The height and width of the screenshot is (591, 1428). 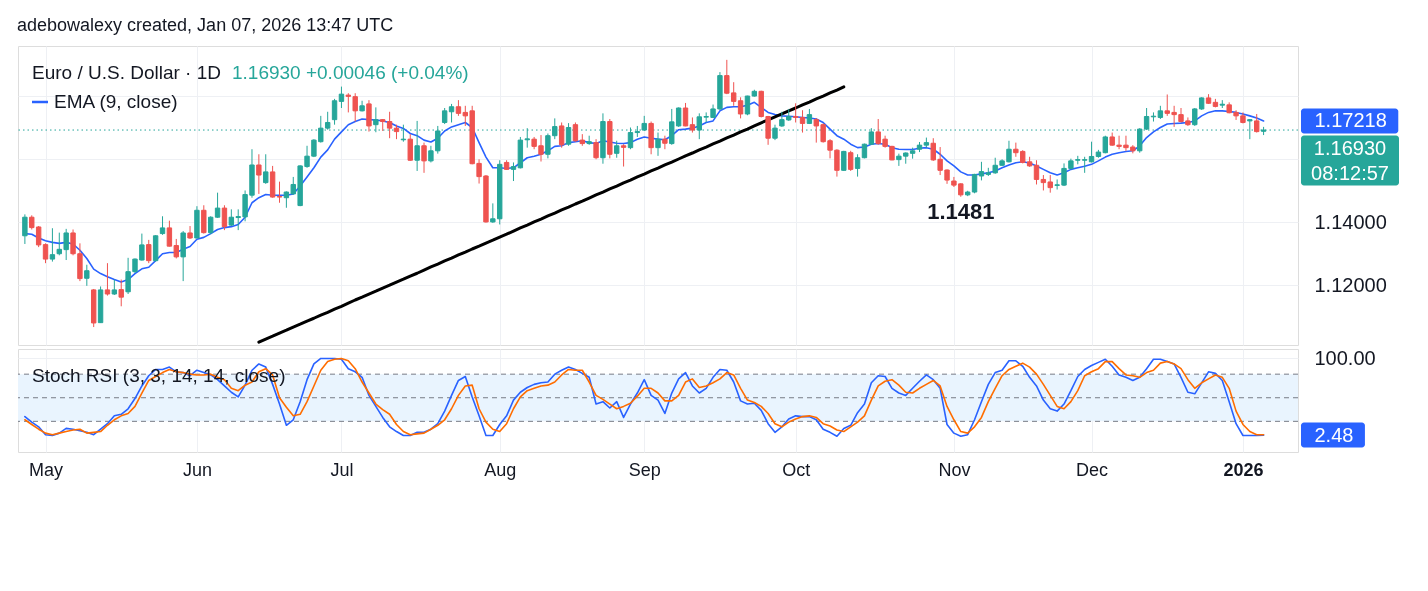 I want to click on x-tick-label: Sep, so click(x=644, y=469).